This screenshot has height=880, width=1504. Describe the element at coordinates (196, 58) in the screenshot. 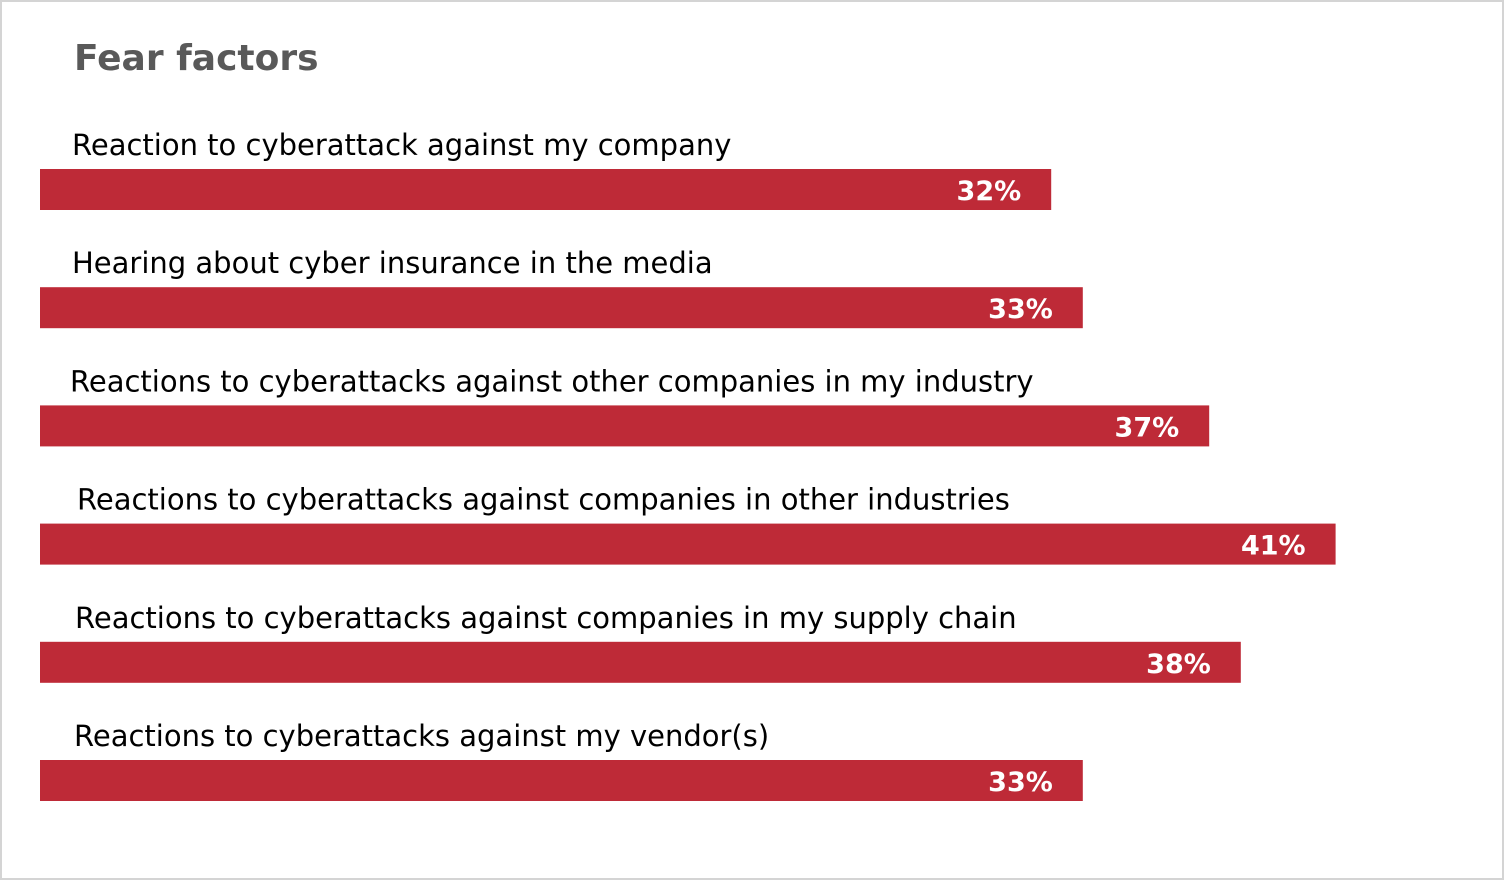

I see `chart-title: Fear factors` at that location.